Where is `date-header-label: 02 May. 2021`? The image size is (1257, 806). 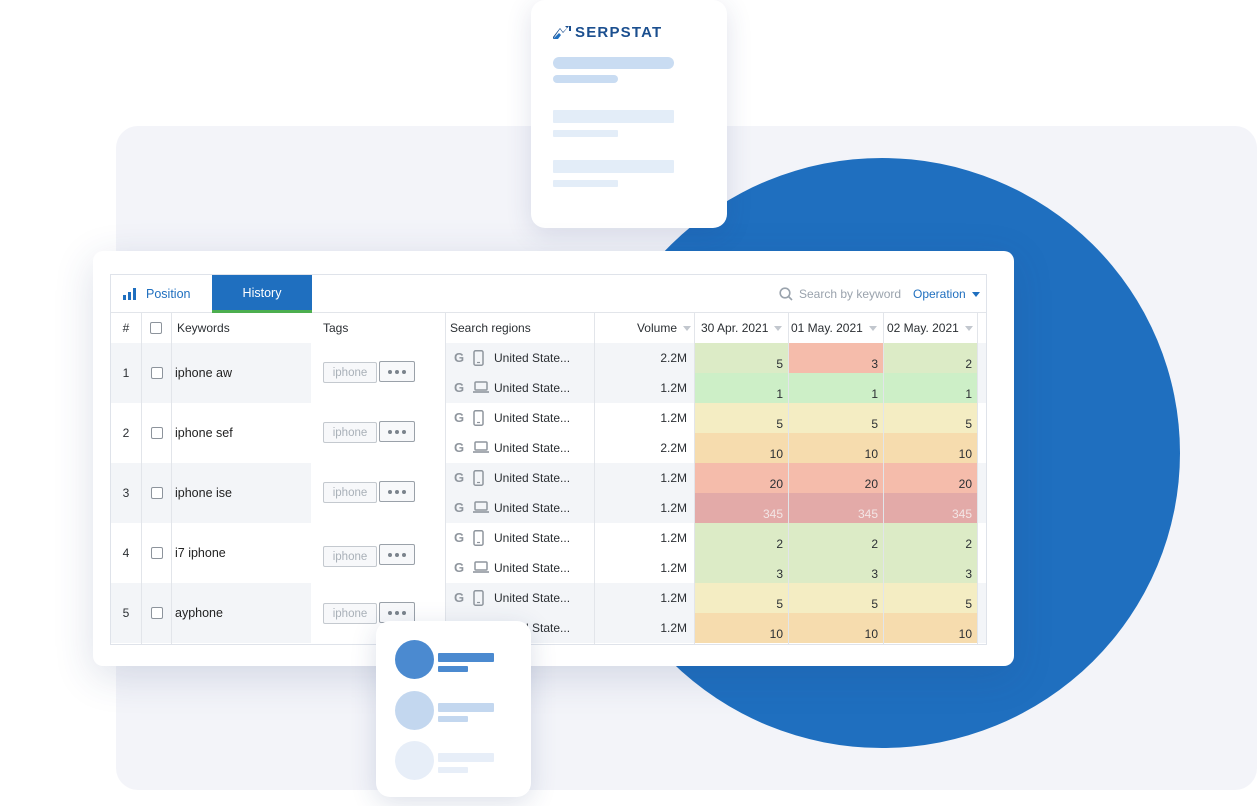
date-header-label: 02 May. 2021 is located at coordinates (923, 328).